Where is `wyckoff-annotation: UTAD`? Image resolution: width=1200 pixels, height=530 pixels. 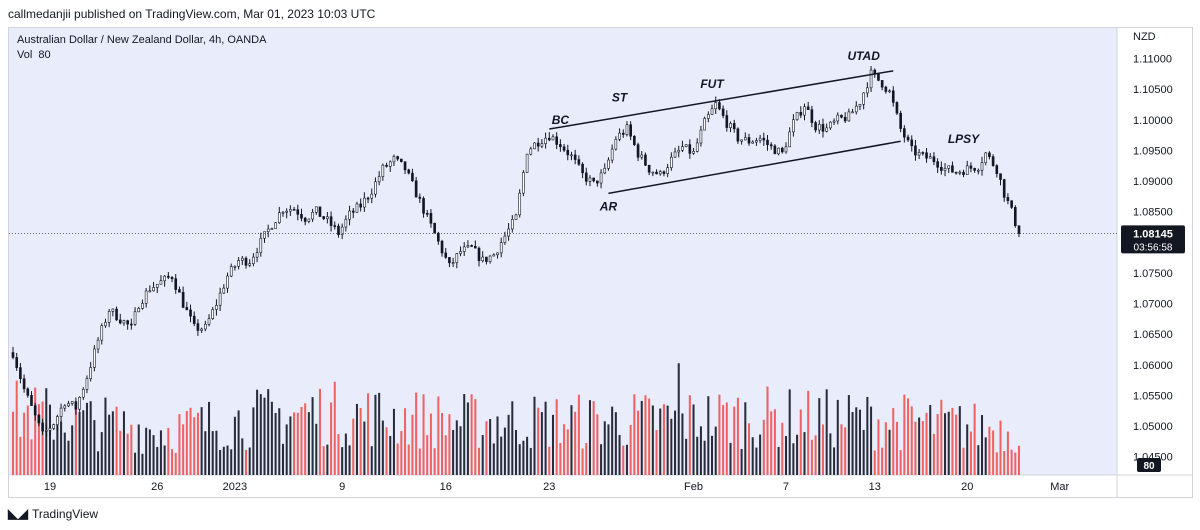
wyckoff-annotation: UTAD is located at coordinates (863, 56).